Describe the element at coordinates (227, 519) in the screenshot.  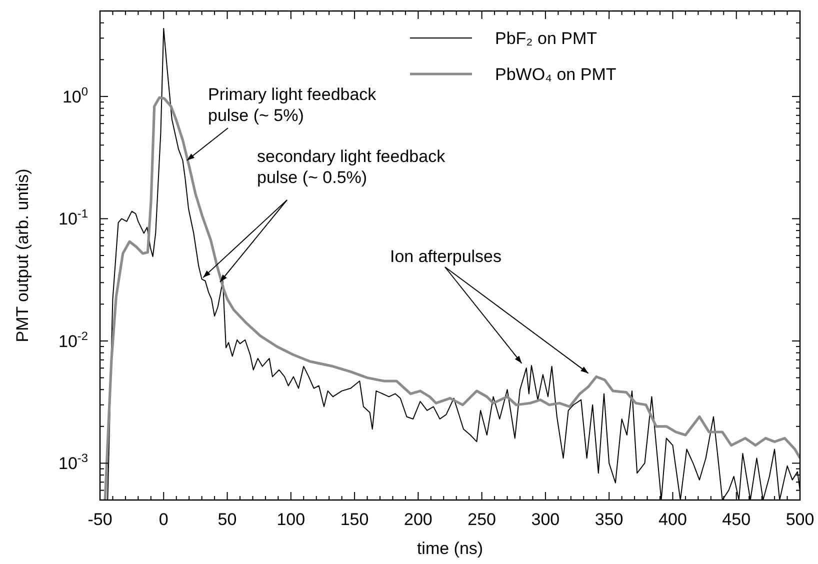
I see `x-tick-label: 50` at that location.